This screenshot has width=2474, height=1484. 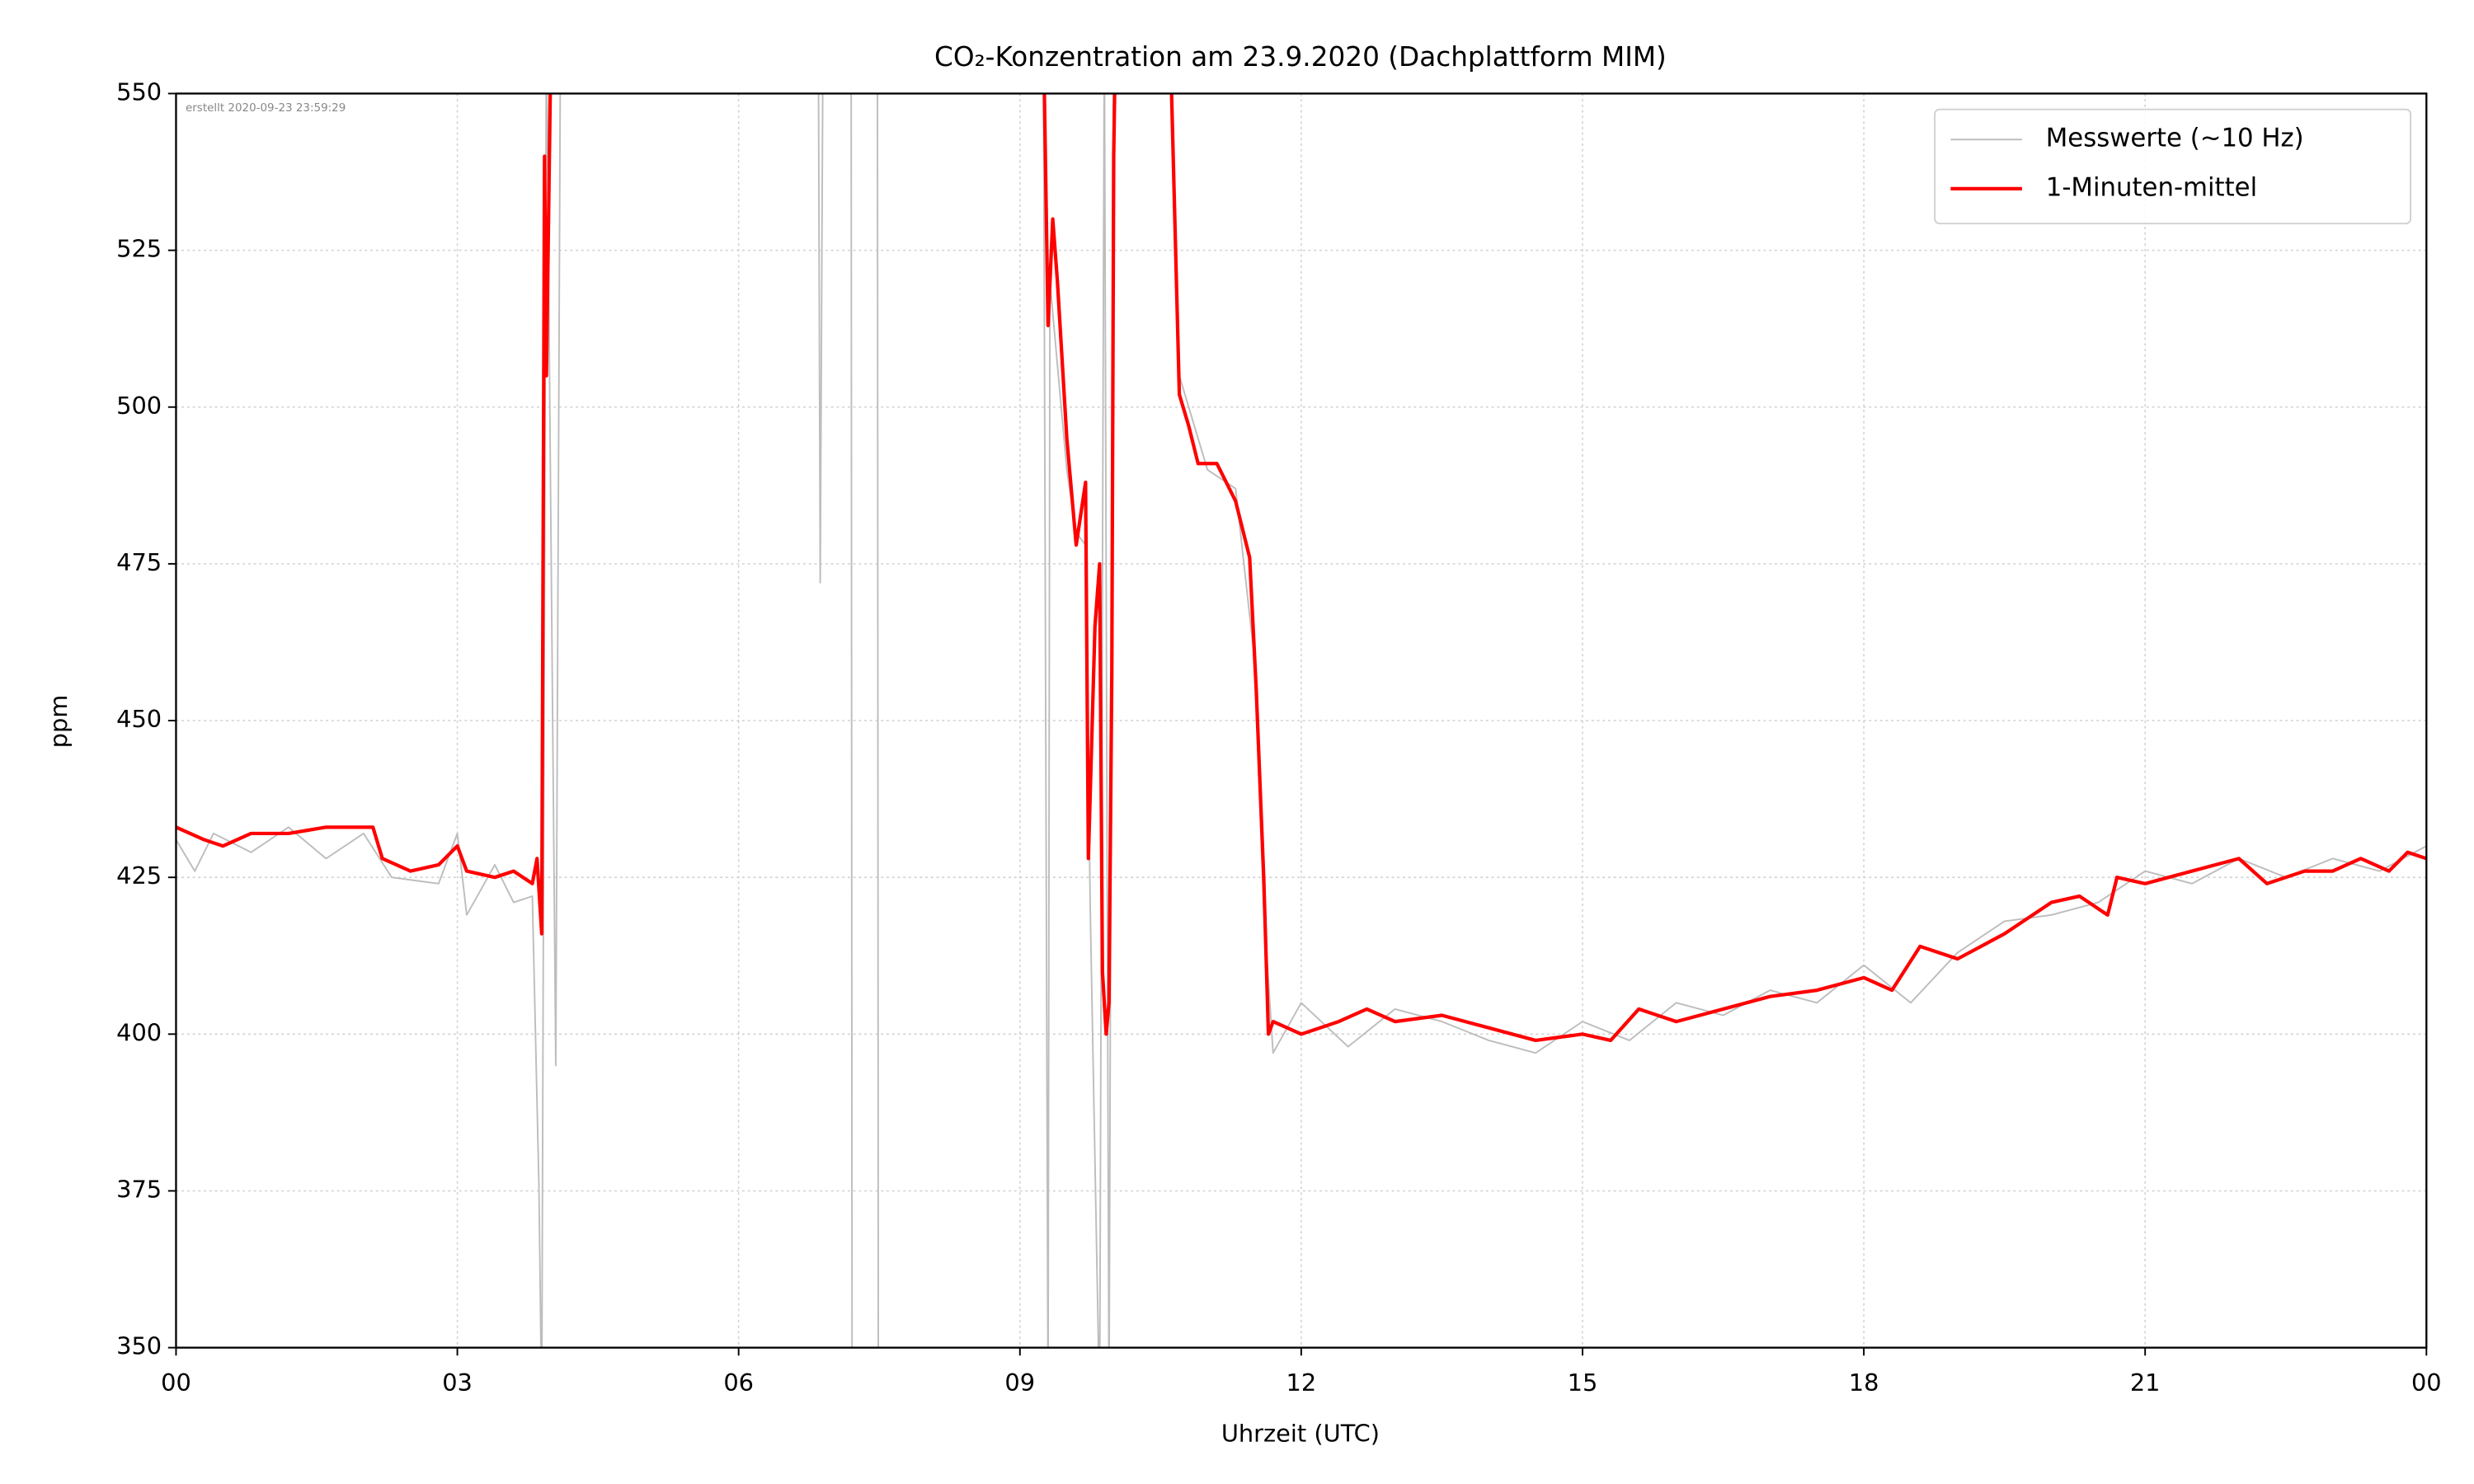 What do you see at coordinates (738, 1383) in the screenshot?
I see `x-tick-label: 06` at bounding box center [738, 1383].